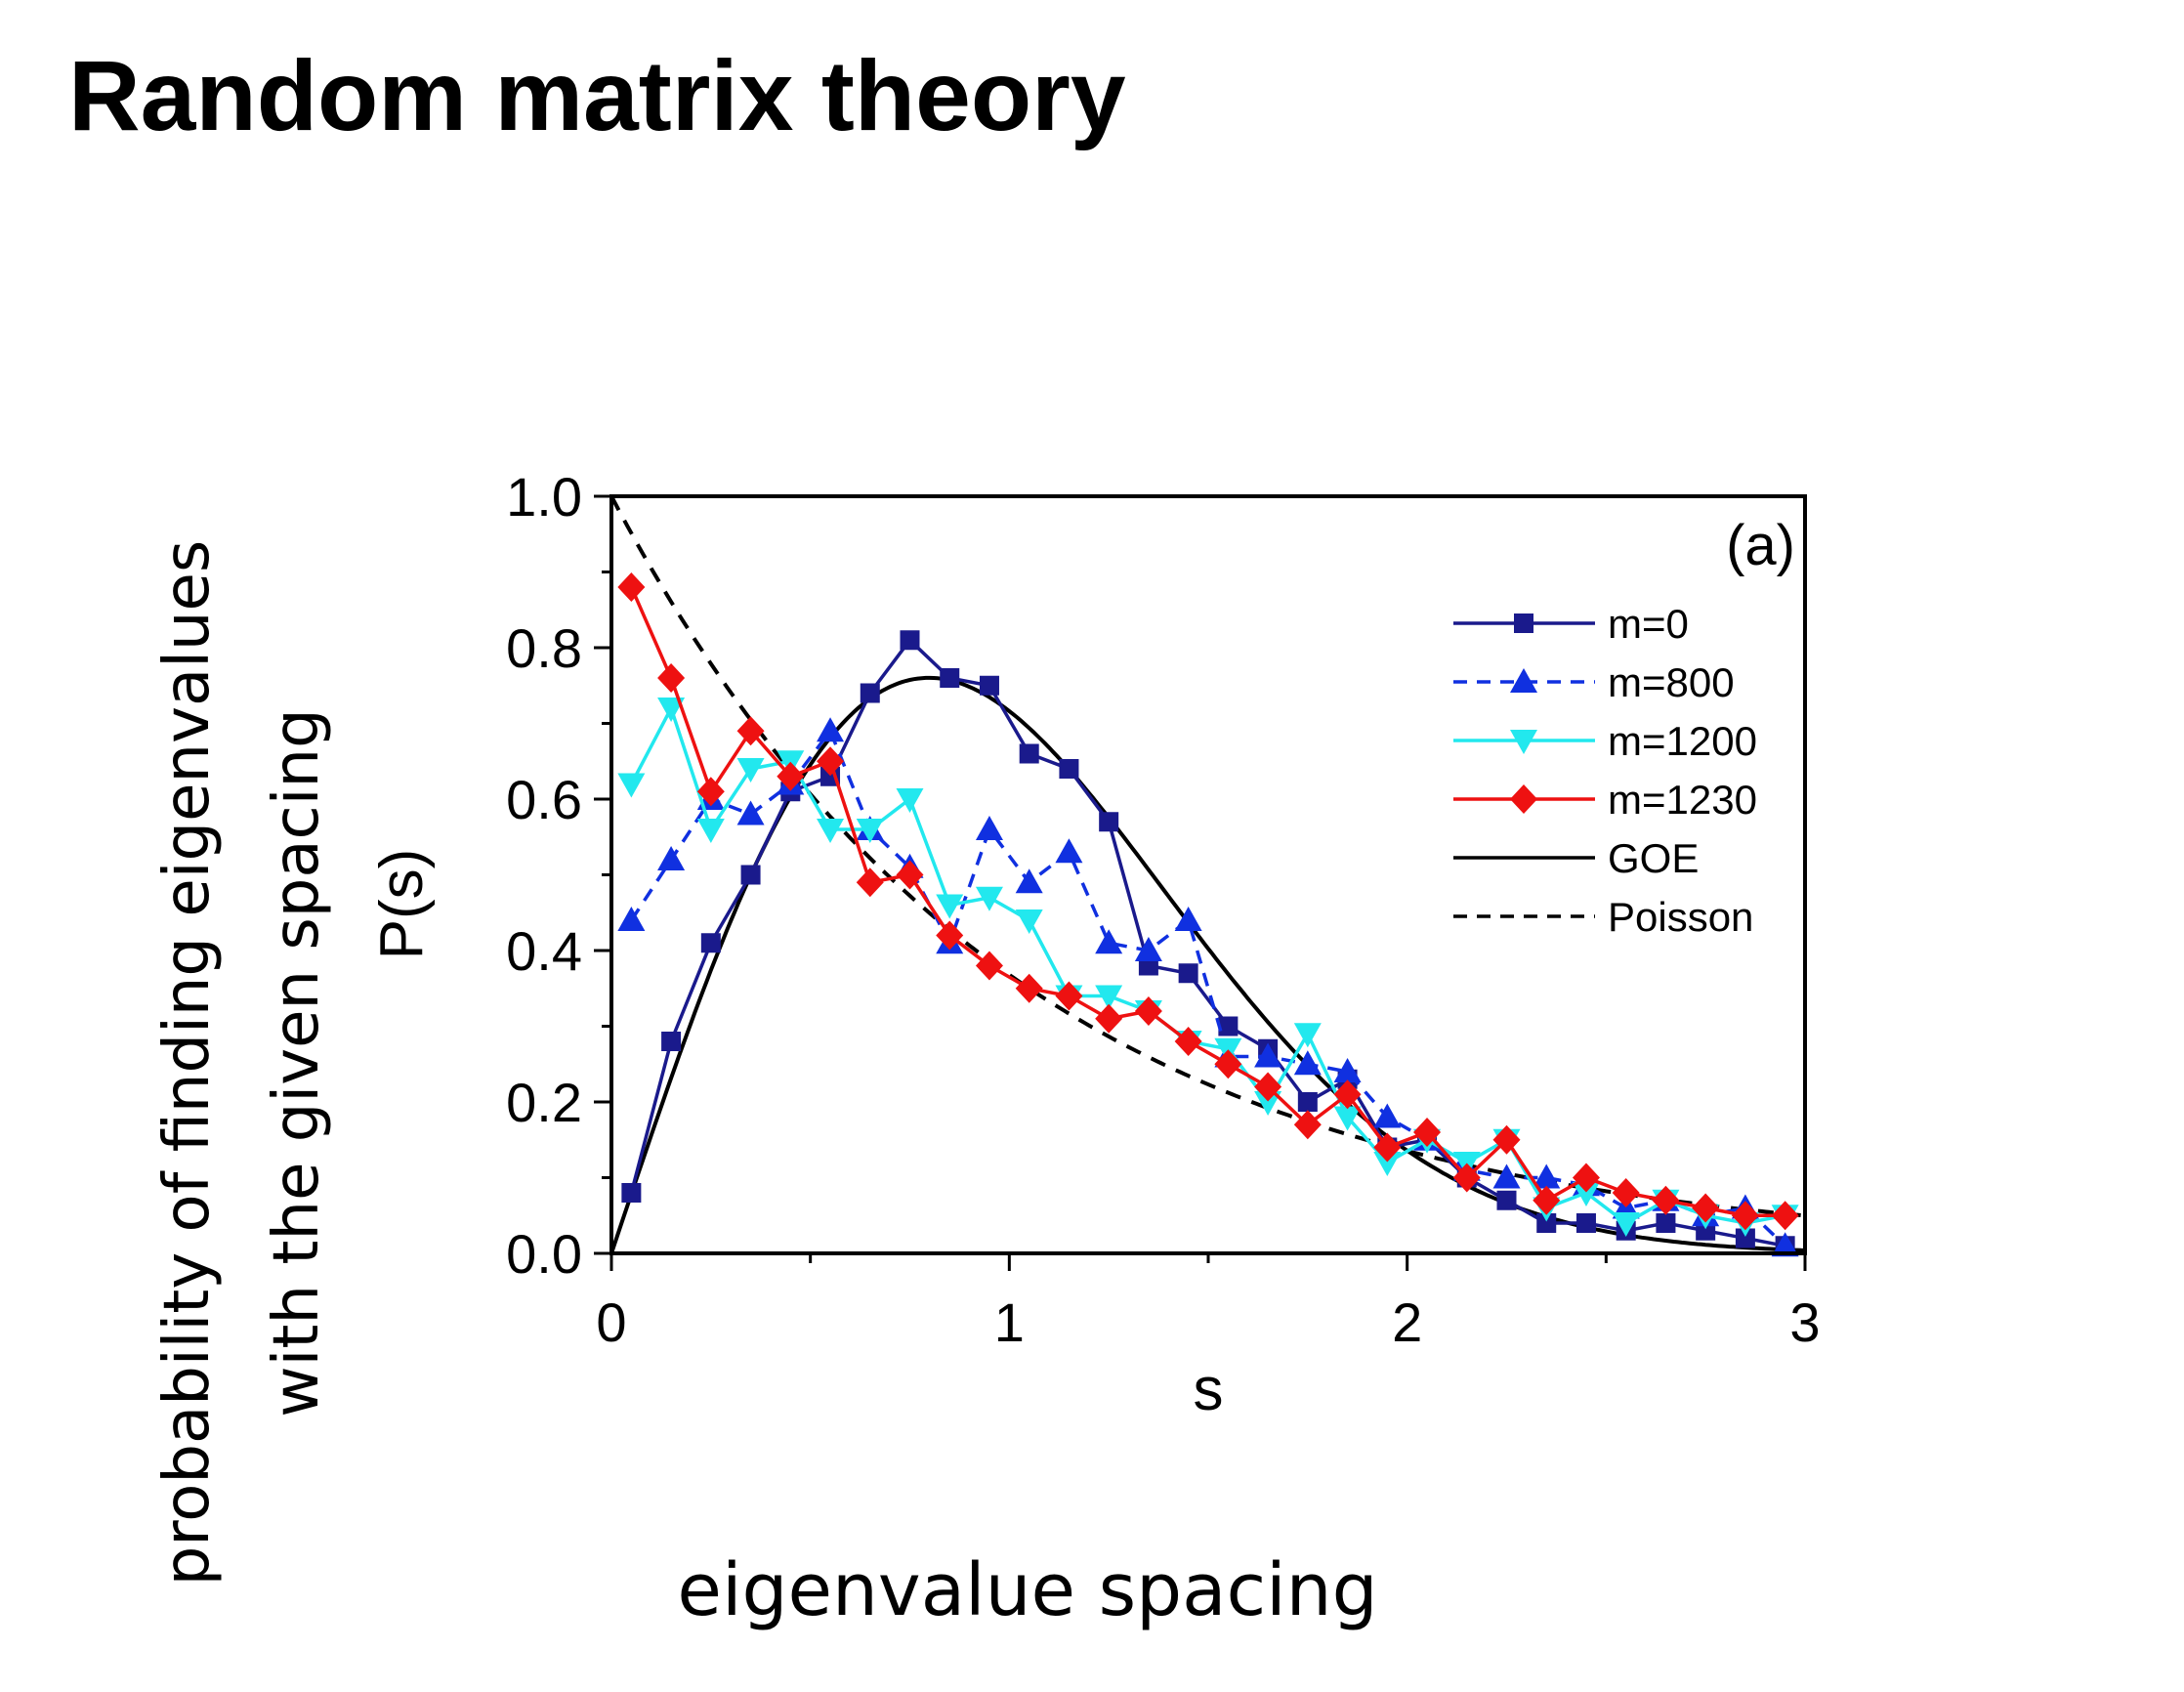  What do you see at coordinates (1648, 624) in the screenshot?
I see `legend-label-m-0: m=0` at bounding box center [1648, 624].